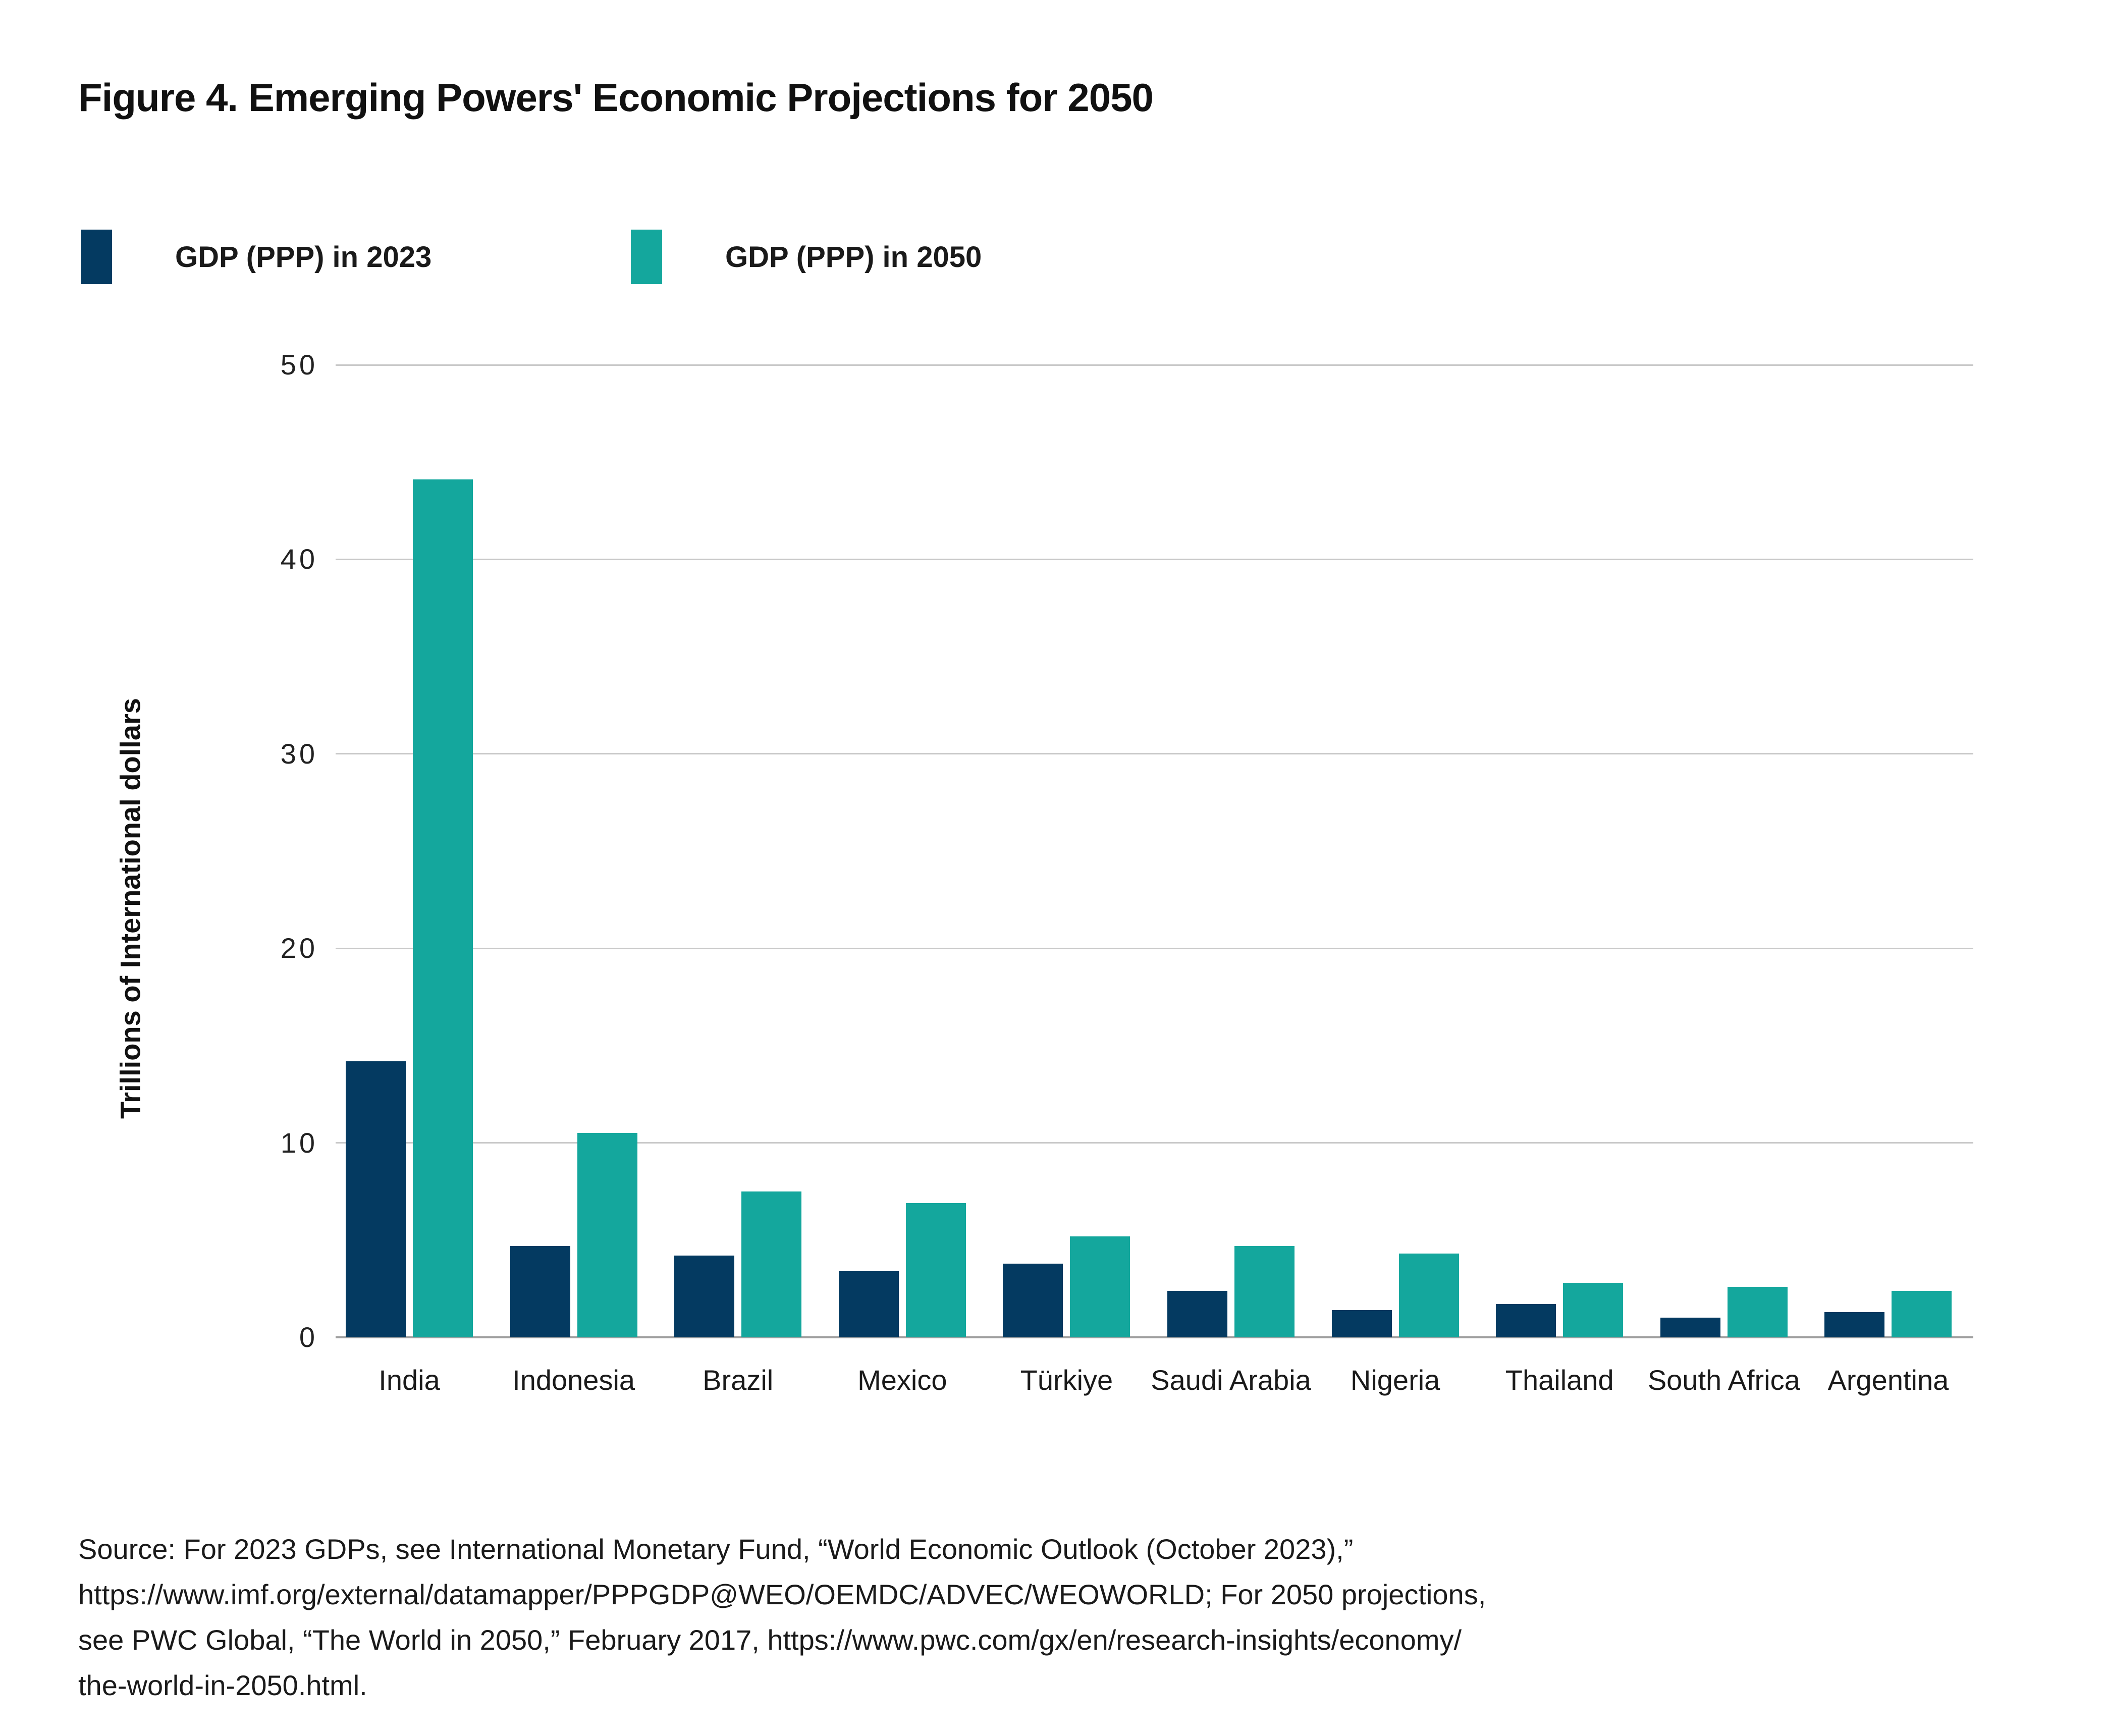 The width and height of the screenshot is (2103, 1736). What do you see at coordinates (308, 1337) in the screenshot?
I see `y-tick-label-0: 0` at bounding box center [308, 1337].